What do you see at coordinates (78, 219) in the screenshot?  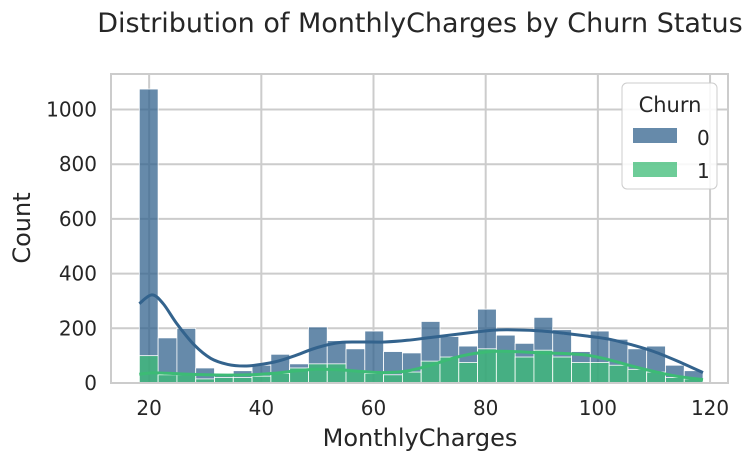 I see `y-tick-label: 600` at bounding box center [78, 219].